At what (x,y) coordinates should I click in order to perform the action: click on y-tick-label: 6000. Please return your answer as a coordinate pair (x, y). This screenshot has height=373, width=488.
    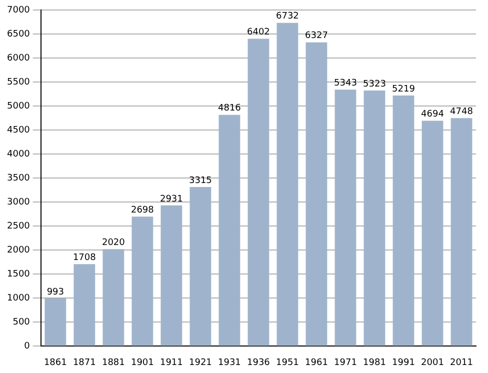
    Looking at the image, I should click on (18, 58).